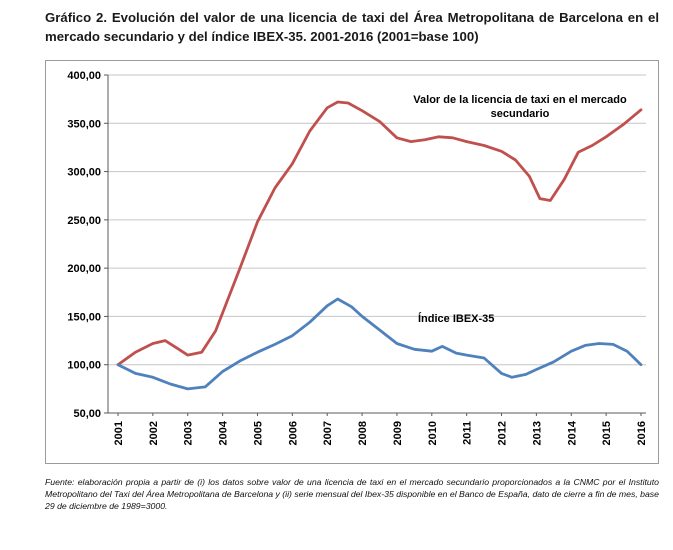  What do you see at coordinates (572, 433) in the screenshot?
I see `x-axis-label: 2014` at bounding box center [572, 433].